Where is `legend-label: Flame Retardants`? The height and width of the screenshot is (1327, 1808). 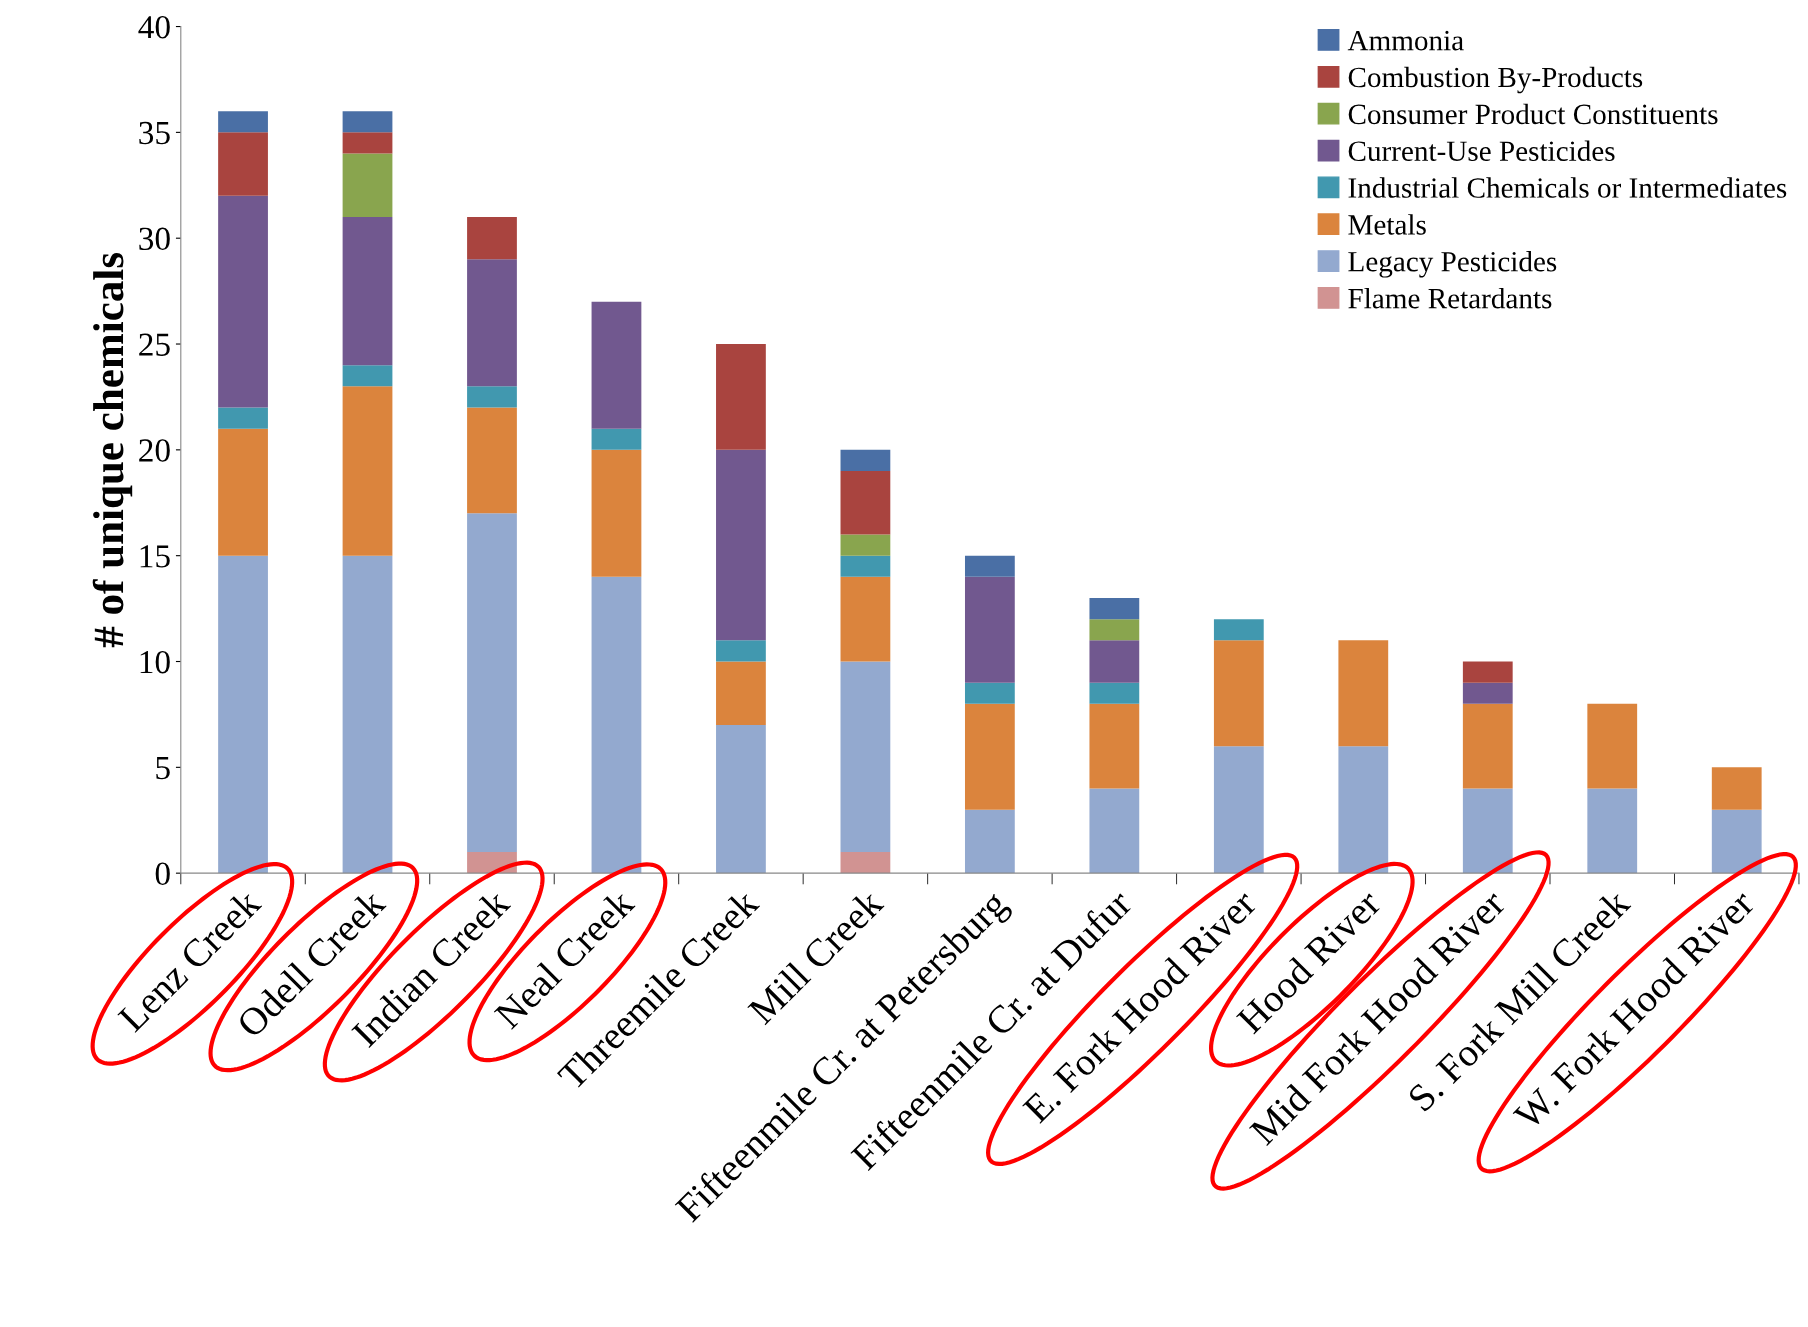
legend-label: Flame Retardants is located at coordinates (1450, 298).